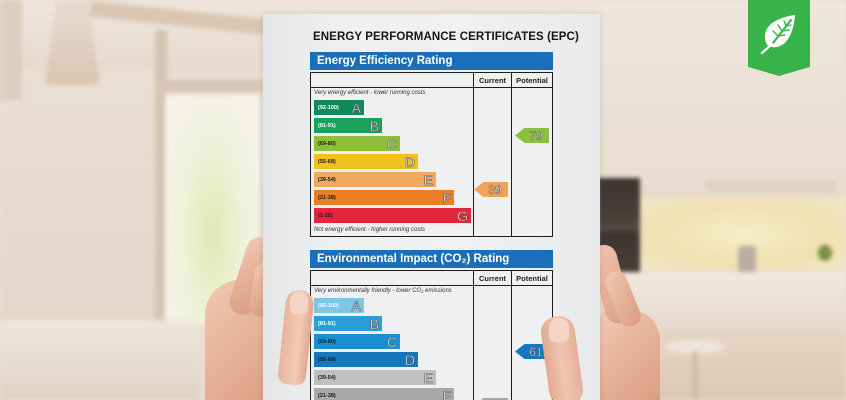 The width and height of the screenshot is (846, 400). I want to click on window-frame-top, so click(210, 86).